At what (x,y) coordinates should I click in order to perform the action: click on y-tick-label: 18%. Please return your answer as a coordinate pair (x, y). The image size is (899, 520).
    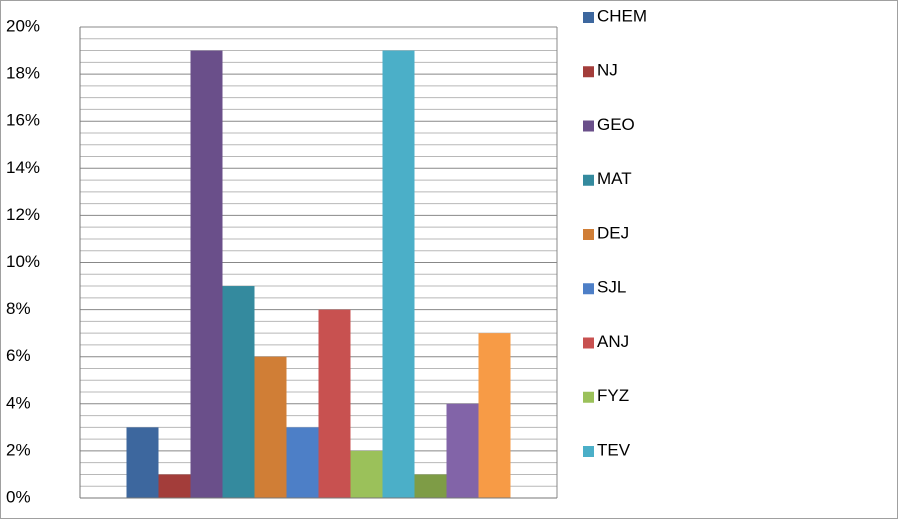
    Looking at the image, I should click on (23, 73).